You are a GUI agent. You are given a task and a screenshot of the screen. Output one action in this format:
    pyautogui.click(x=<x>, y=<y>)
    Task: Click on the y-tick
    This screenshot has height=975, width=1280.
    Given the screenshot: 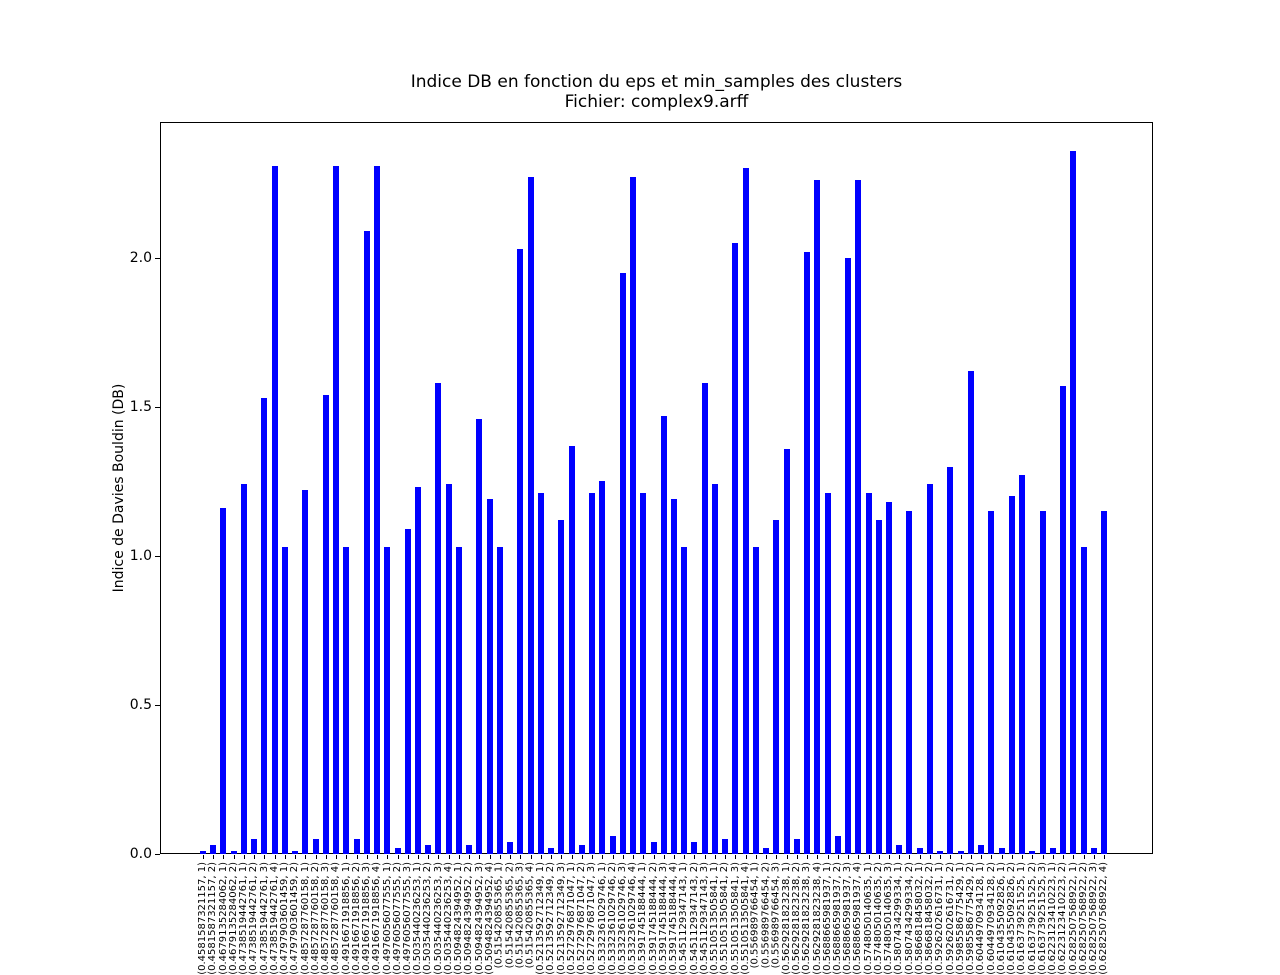 What is the action you would take?
    pyautogui.click(x=157, y=556)
    